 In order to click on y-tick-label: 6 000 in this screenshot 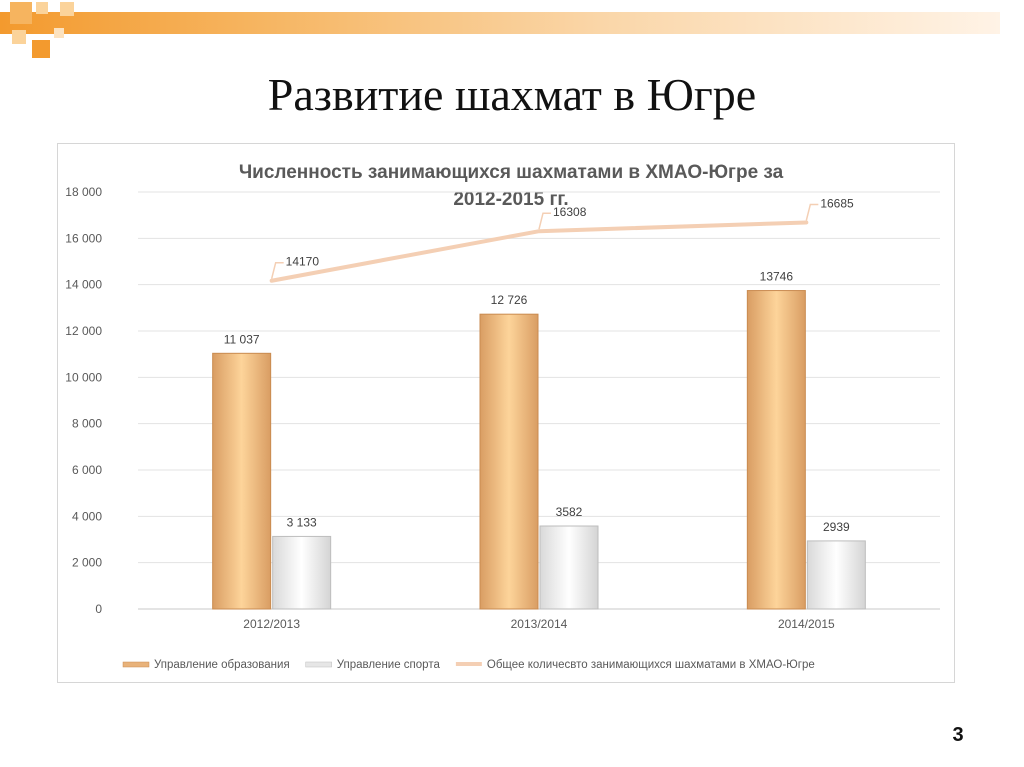, I will do `click(87, 470)`.